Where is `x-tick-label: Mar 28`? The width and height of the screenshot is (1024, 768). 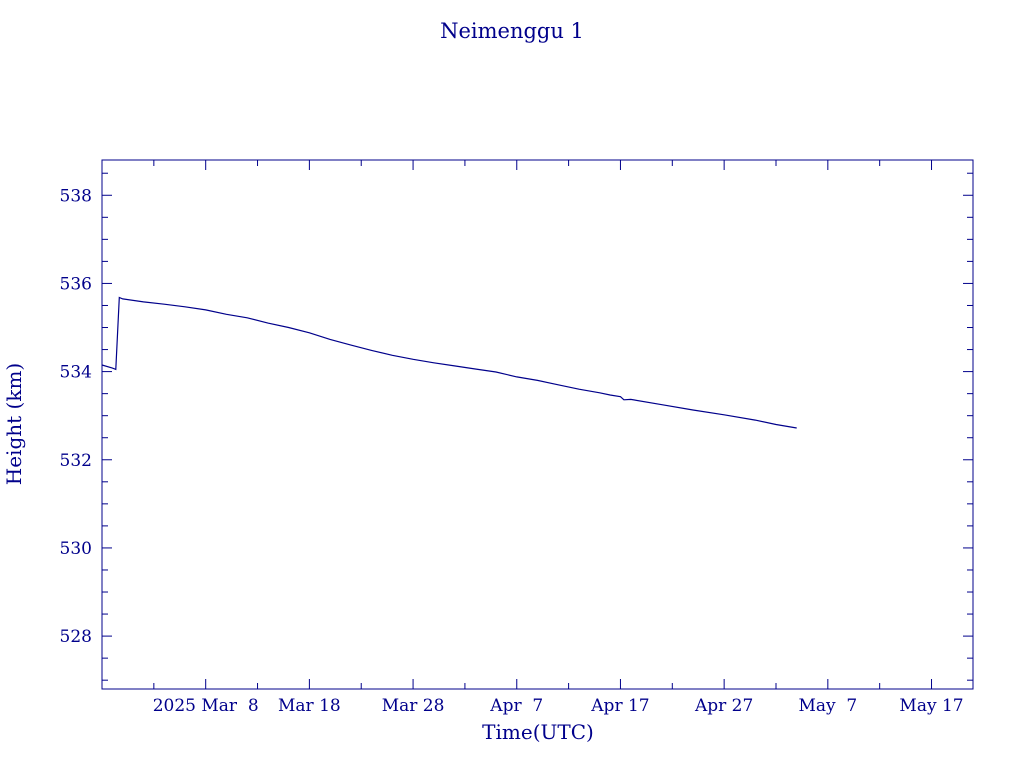
x-tick-label: Mar 28 is located at coordinates (413, 706).